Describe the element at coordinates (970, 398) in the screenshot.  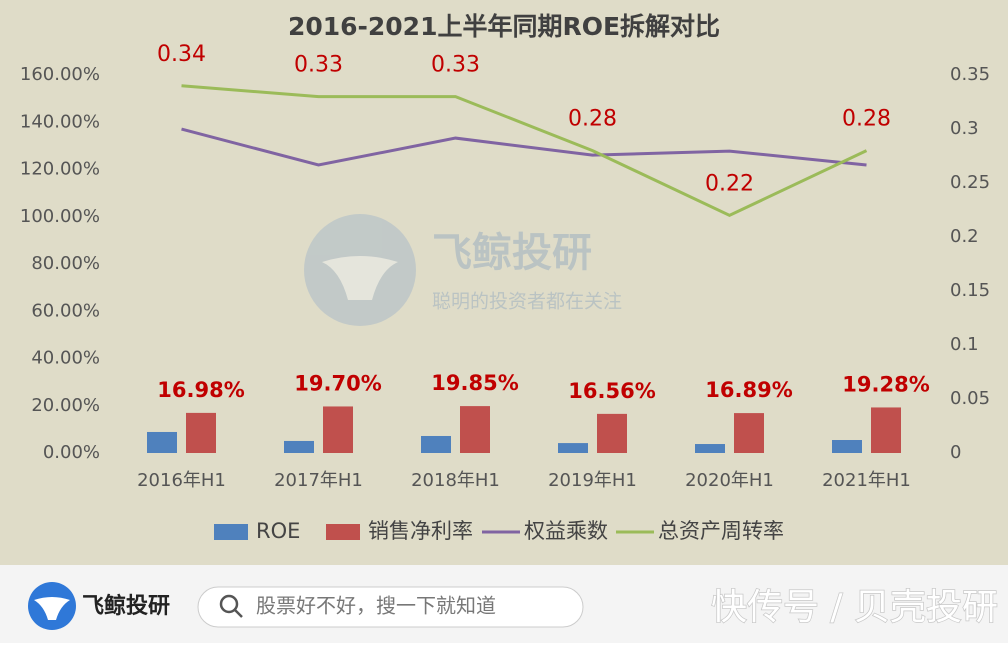
I see `y2-tick-label: 0.05` at that location.